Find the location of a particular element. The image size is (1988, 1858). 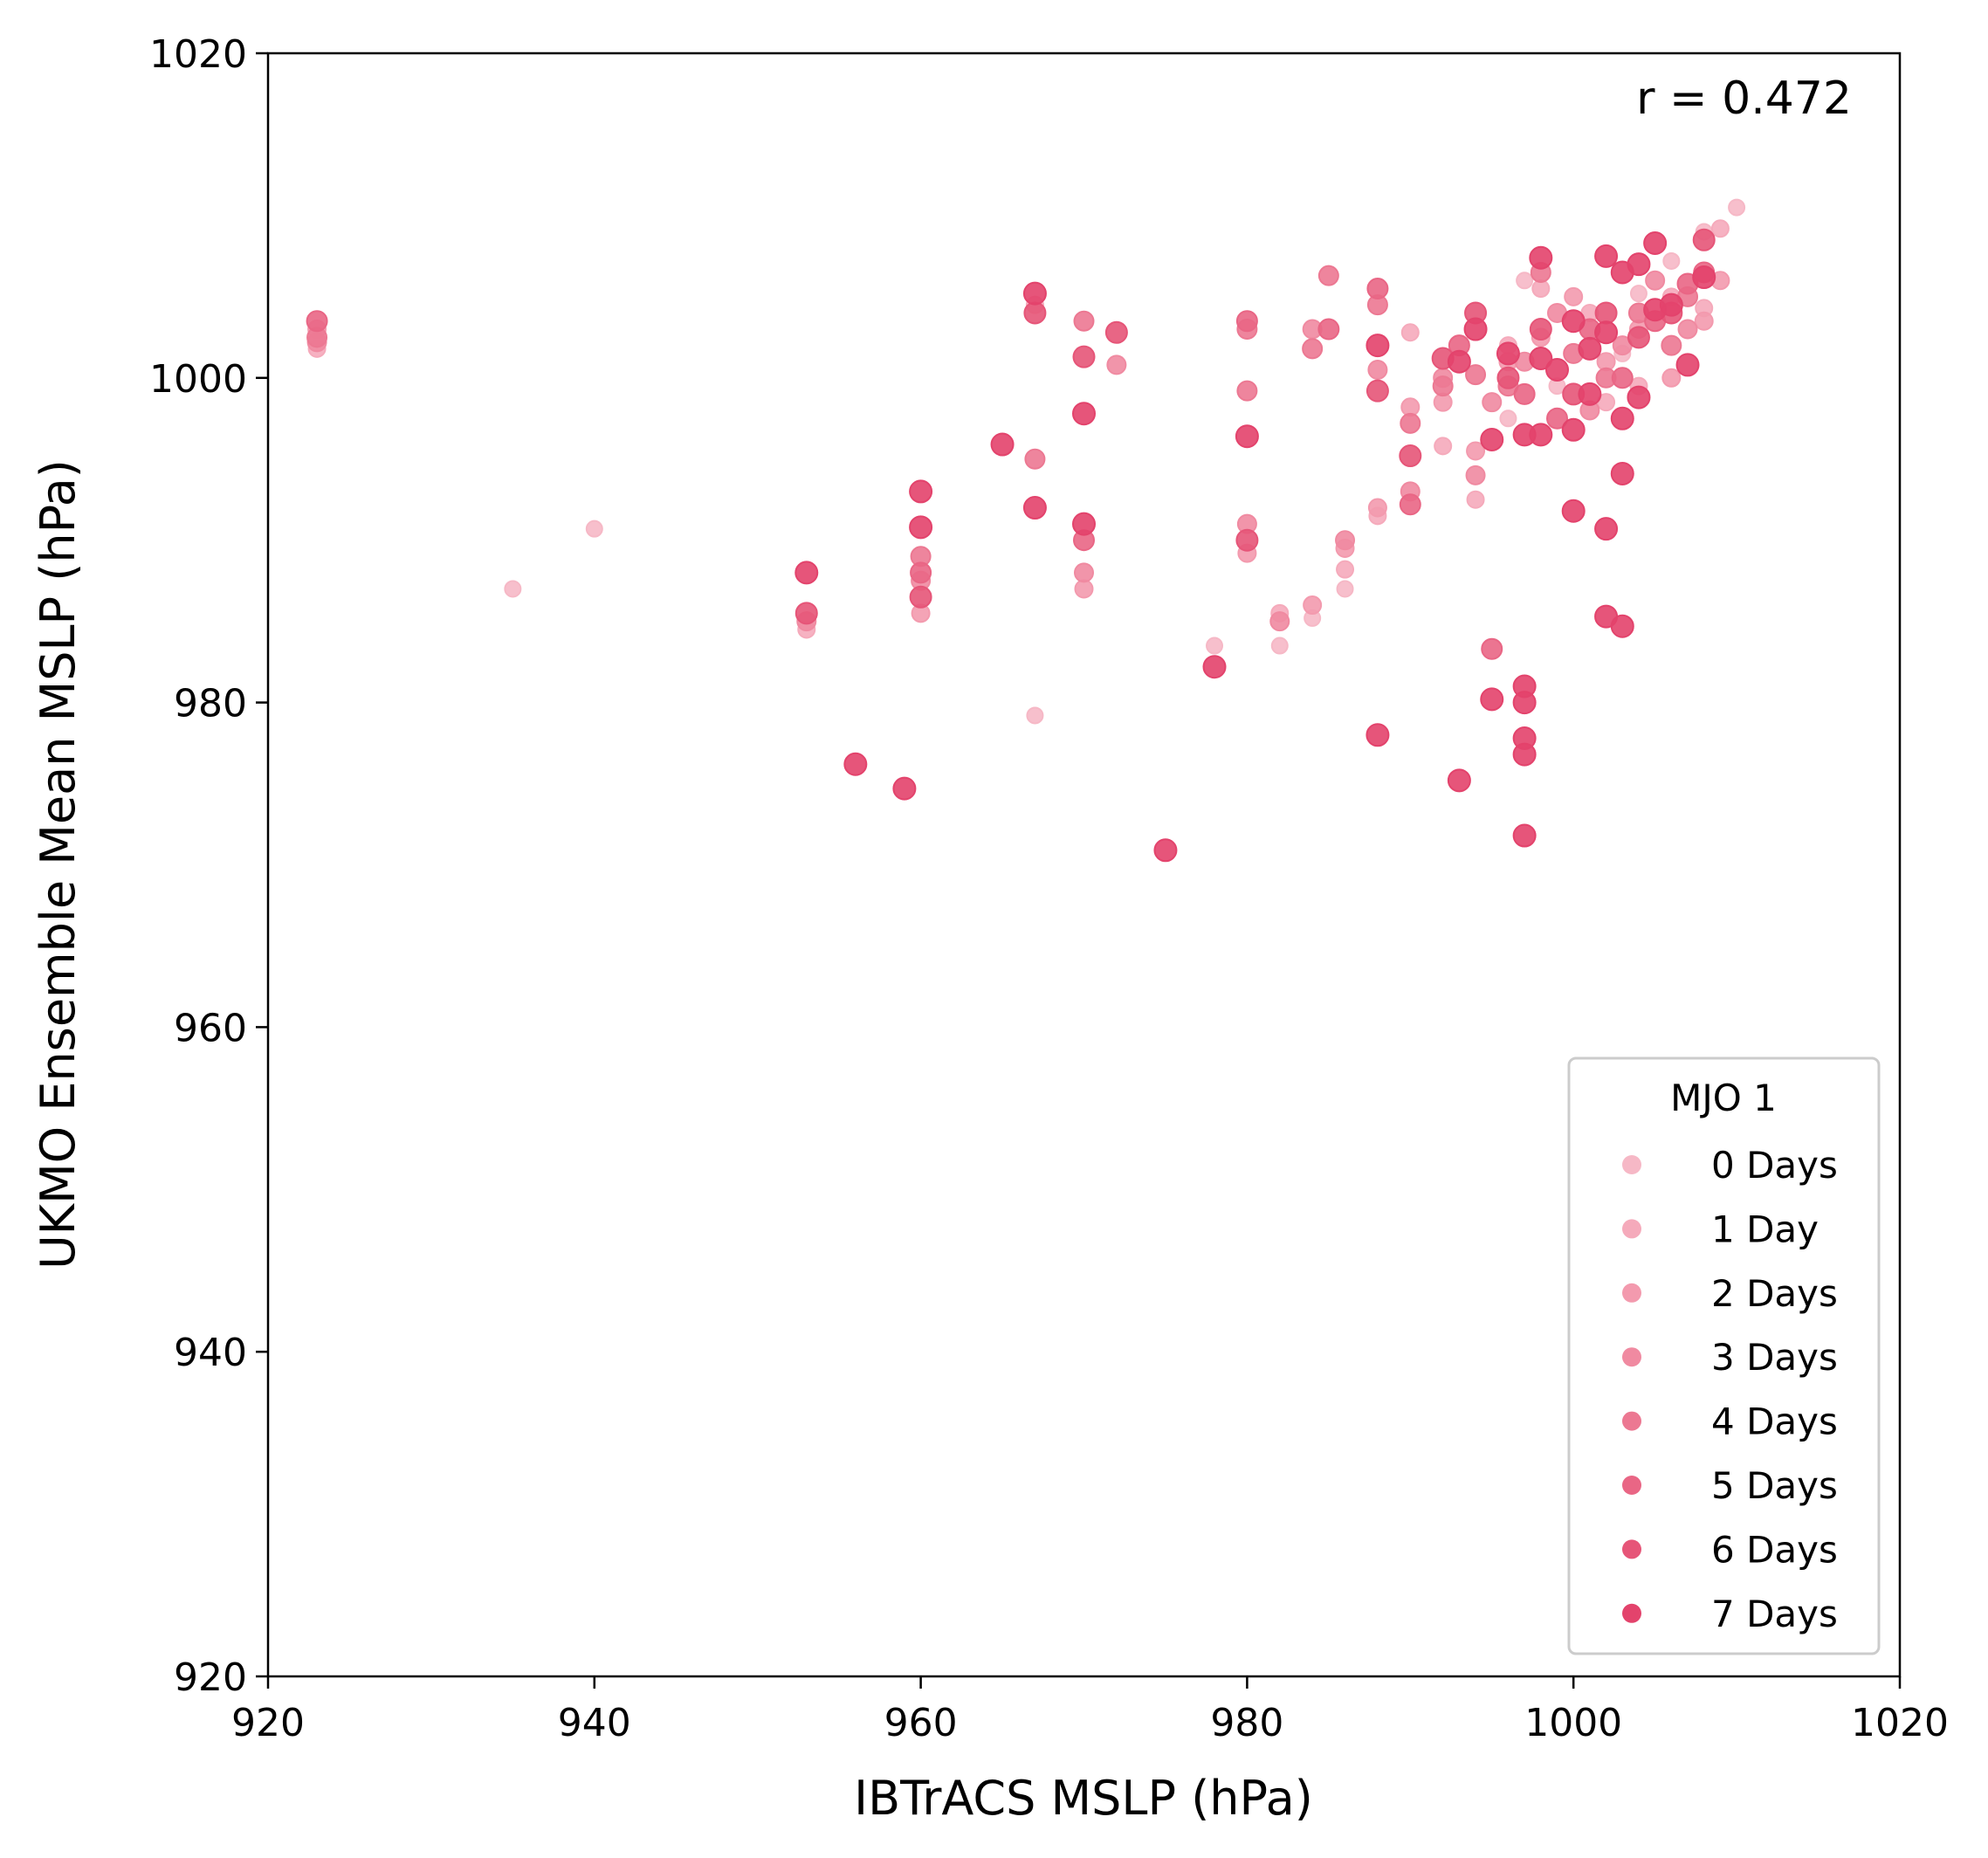

x-axis-label: IBTrACS MSLP (hPa) is located at coordinates (1083, 1798).